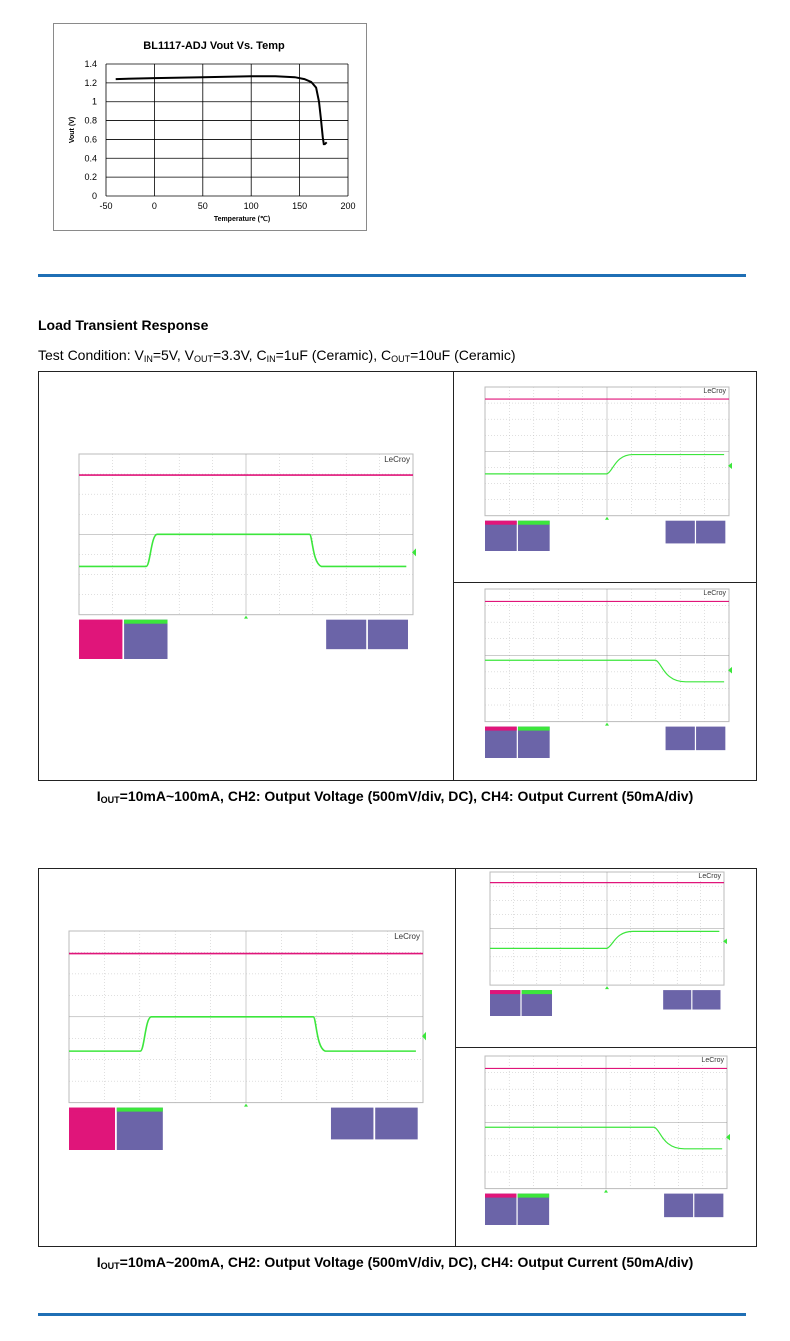  What do you see at coordinates (72, 130) in the screenshot?
I see `y-axis-label: Vout (V)` at bounding box center [72, 130].